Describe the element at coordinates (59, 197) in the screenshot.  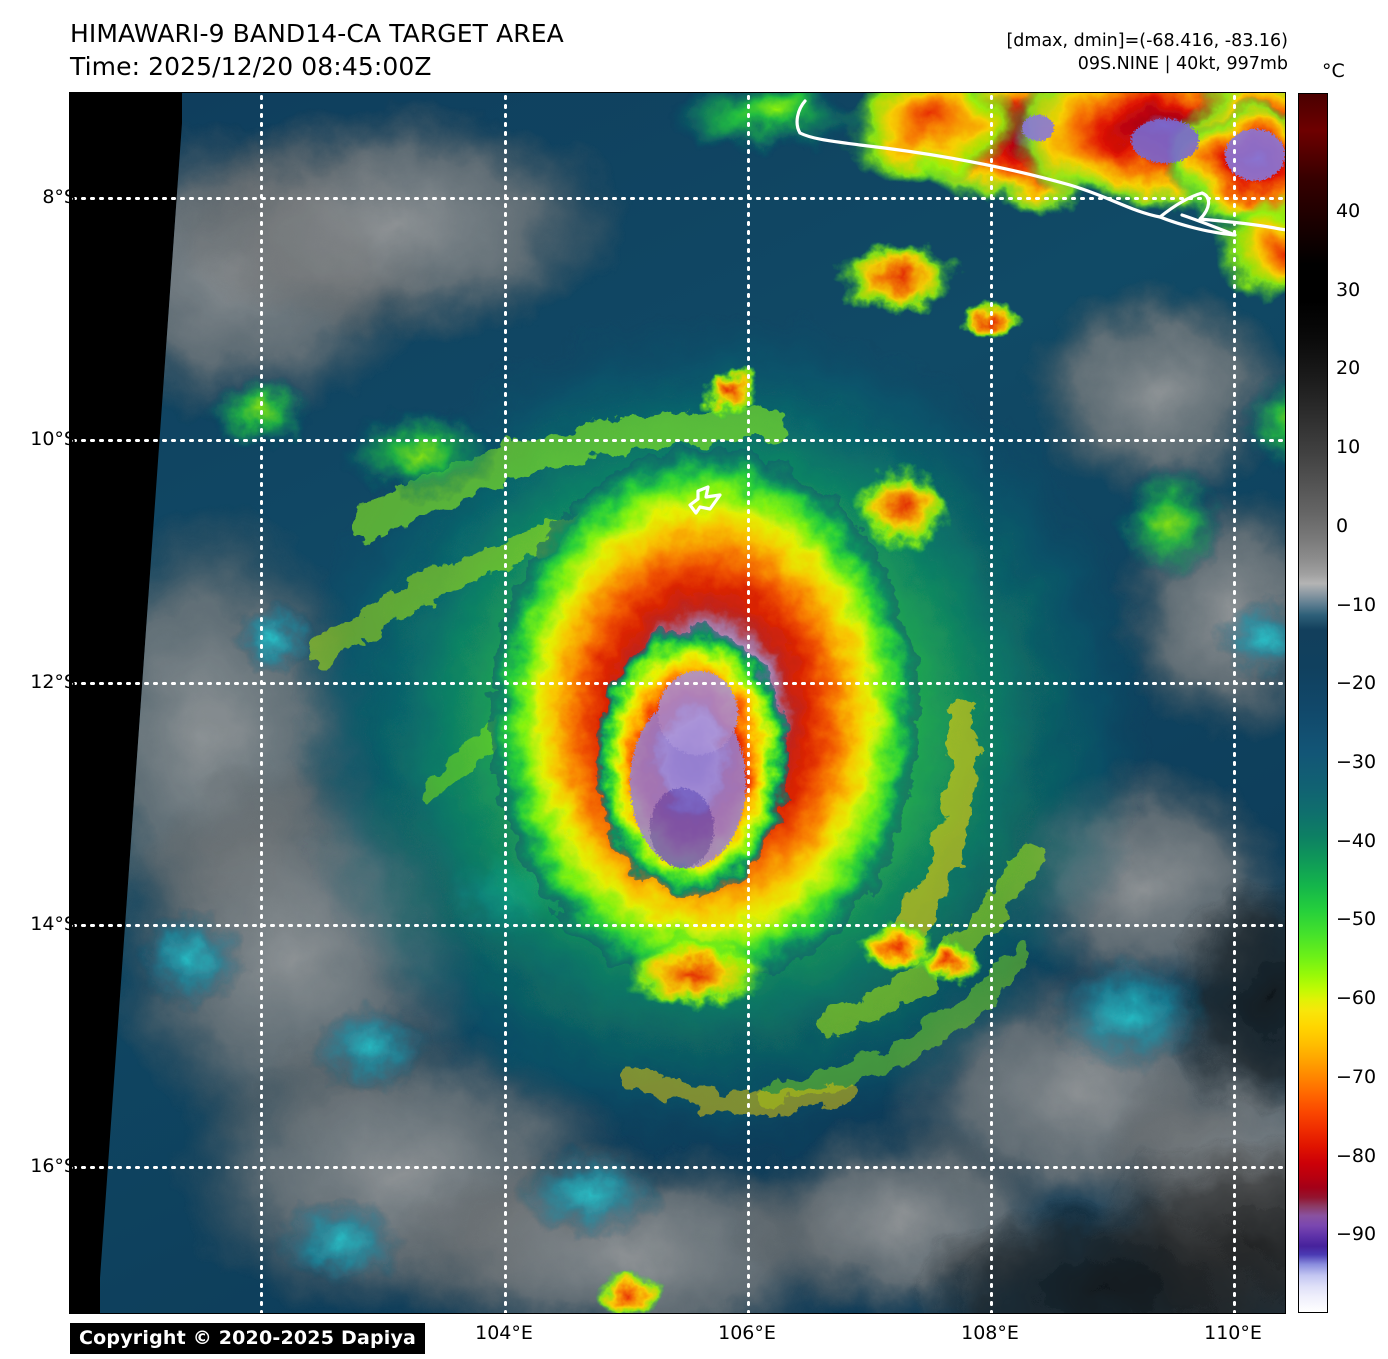
I see `lat-tick-8S: 8°S` at that location.